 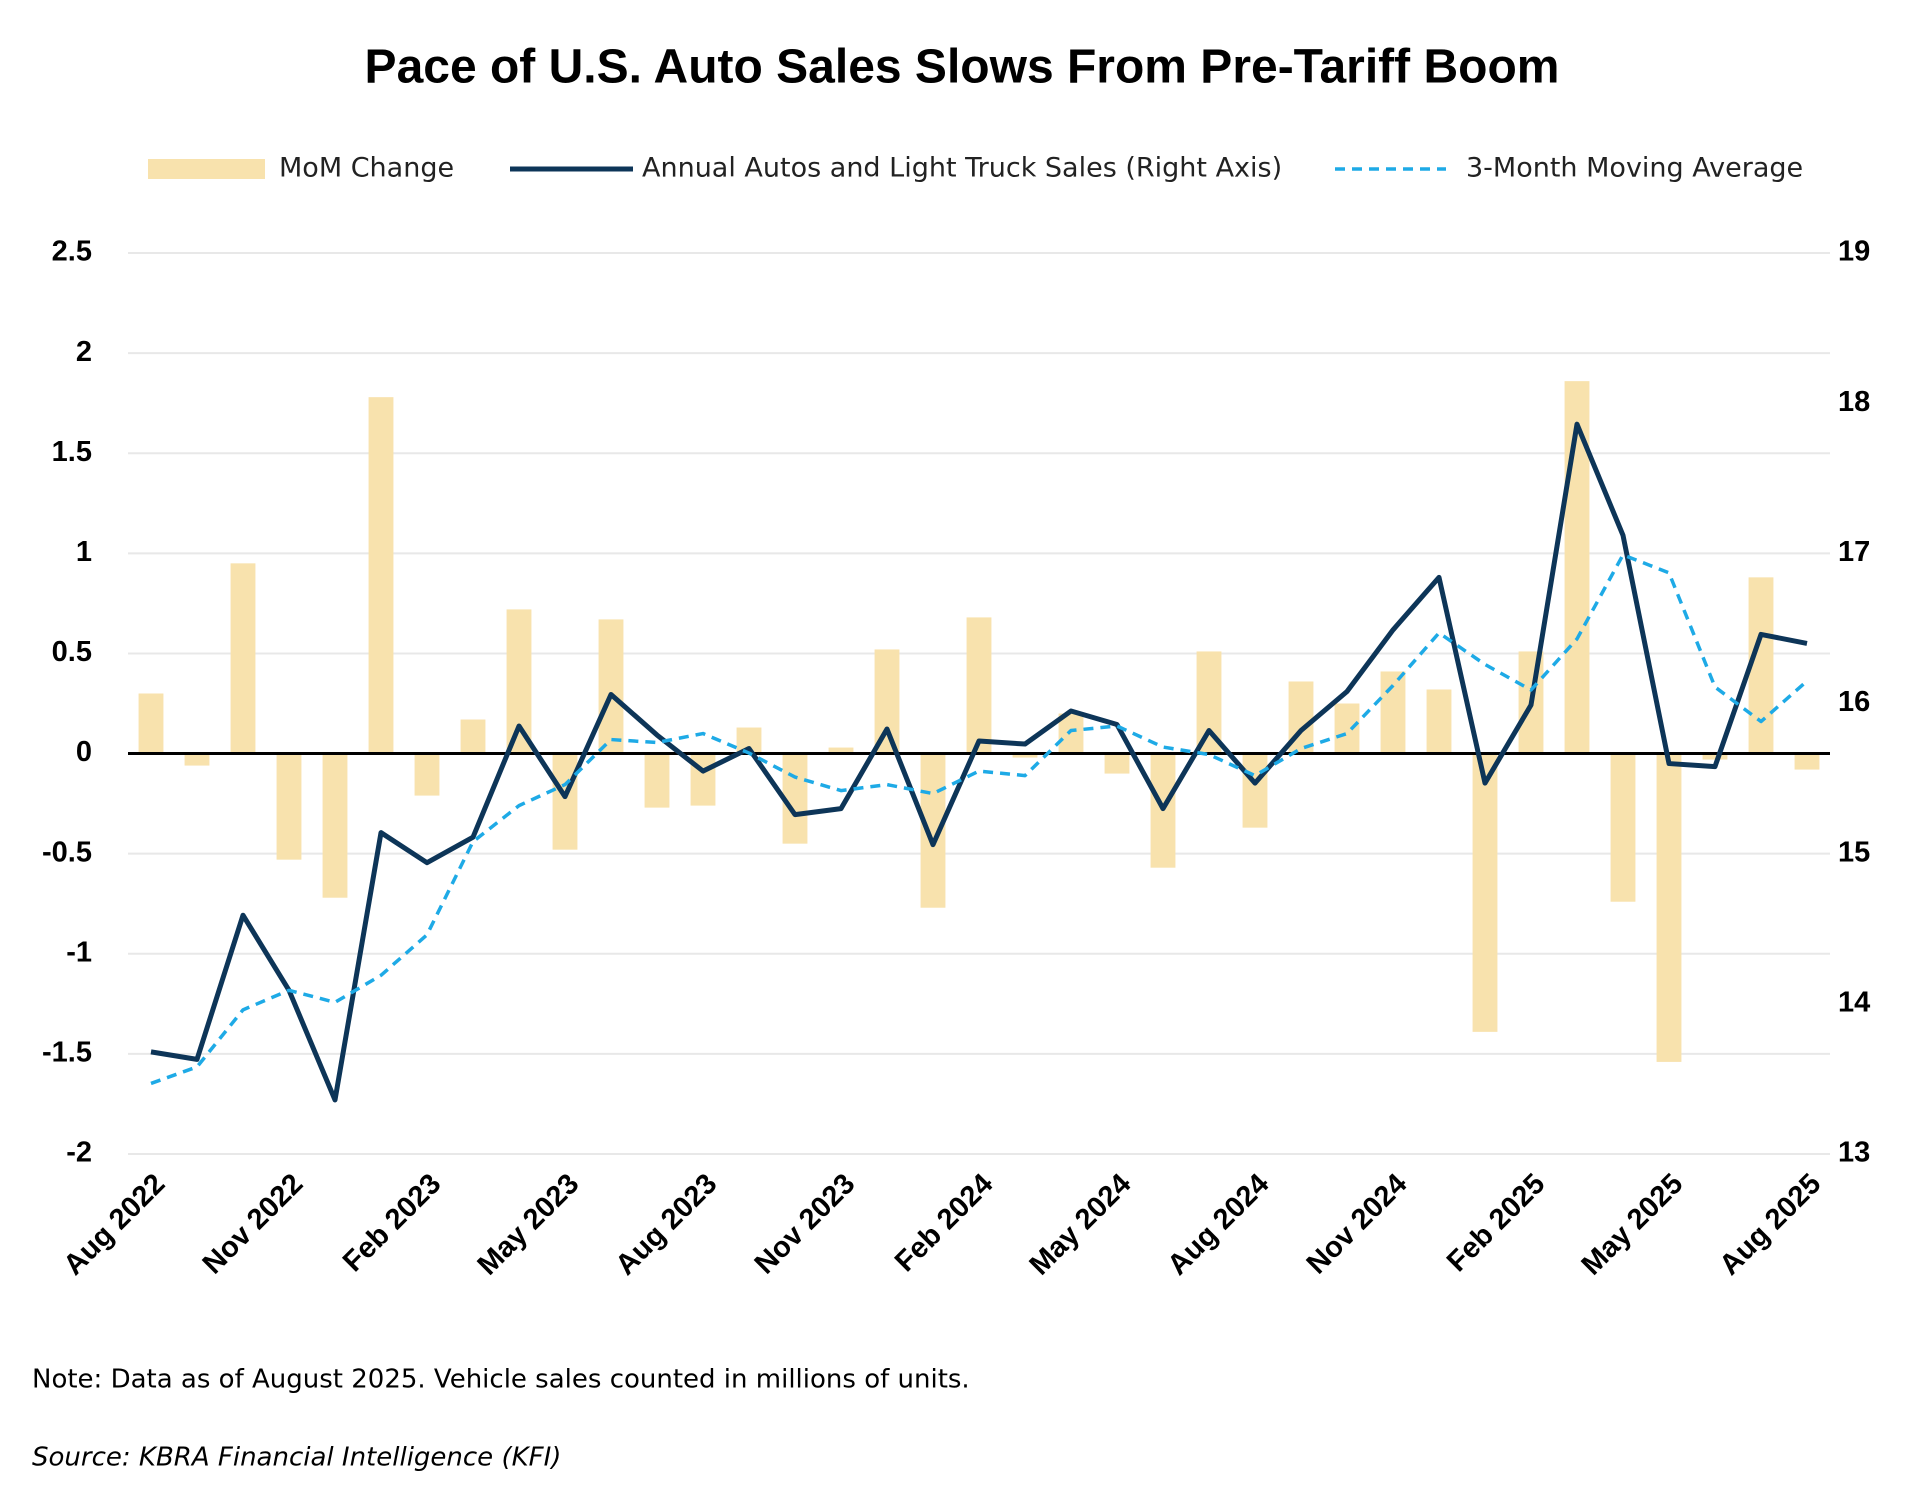 What do you see at coordinates (1854, 552) in the screenshot?
I see `y2-tick-label: 17` at bounding box center [1854, 552].